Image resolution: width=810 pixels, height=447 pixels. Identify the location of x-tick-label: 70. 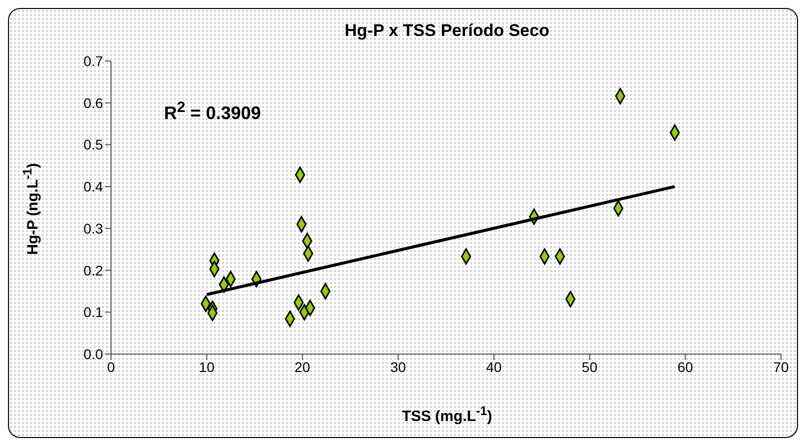
(781, 366).